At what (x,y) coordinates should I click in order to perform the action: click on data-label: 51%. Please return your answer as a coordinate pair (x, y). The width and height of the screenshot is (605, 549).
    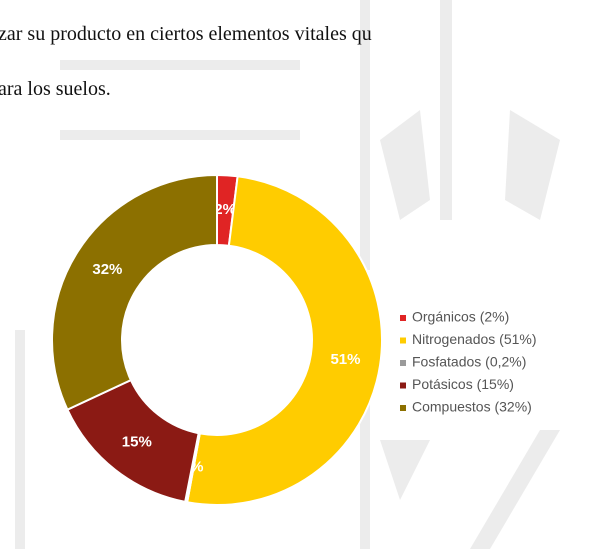
    Looking at the image, I should click on (345, 359).